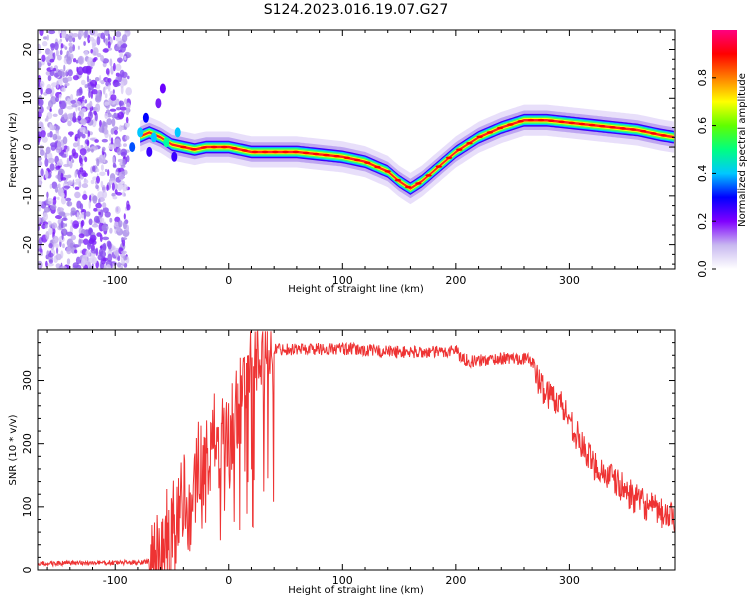  What do you see at coordinates (356, 590) in the screenshot?
I see `snr-x-label: Height of straight line (km)` at bounding box center [356, 590].